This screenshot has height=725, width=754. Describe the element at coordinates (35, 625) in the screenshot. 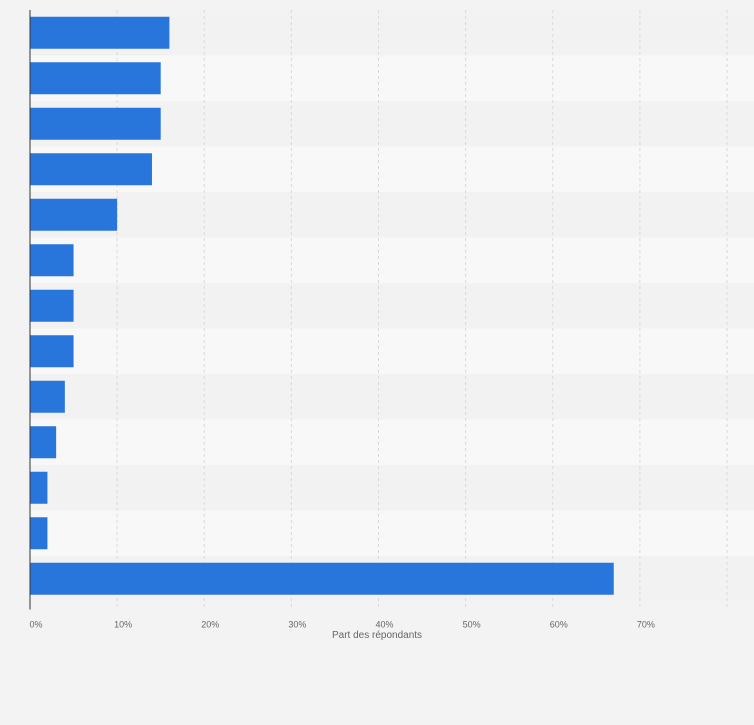

I see `x-tick-label: 0%` at that location.